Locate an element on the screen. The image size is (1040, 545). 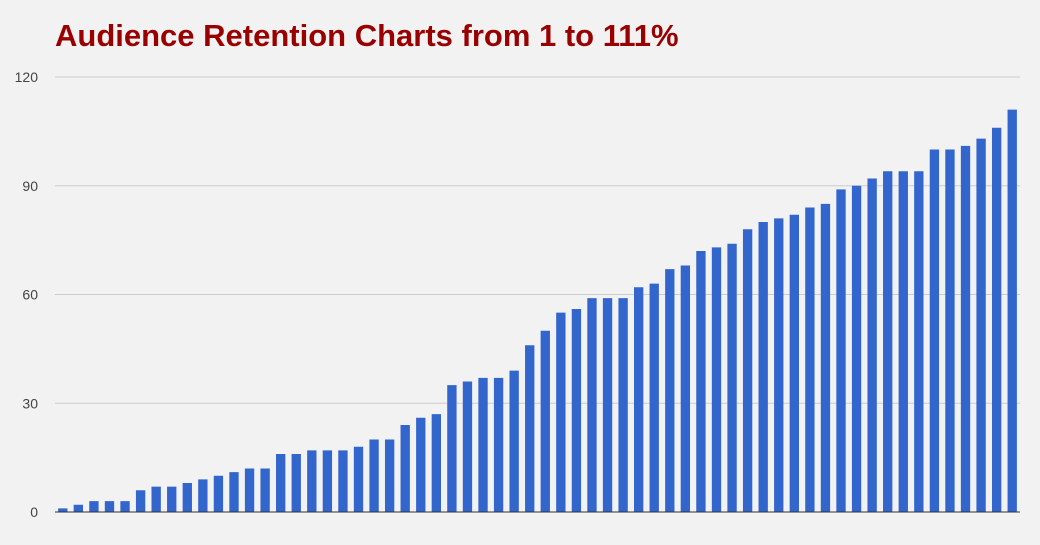
y-tick-label: 30 is located at coordinates (30, 403).